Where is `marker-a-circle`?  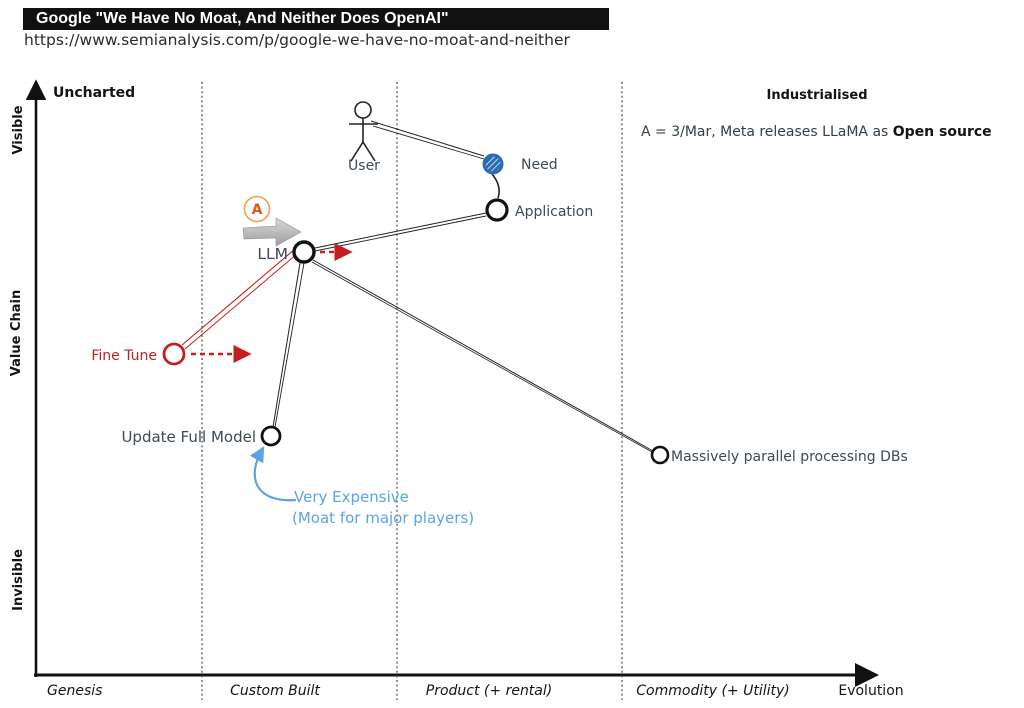
marker-a-circle is located at coordinates (257, 209).